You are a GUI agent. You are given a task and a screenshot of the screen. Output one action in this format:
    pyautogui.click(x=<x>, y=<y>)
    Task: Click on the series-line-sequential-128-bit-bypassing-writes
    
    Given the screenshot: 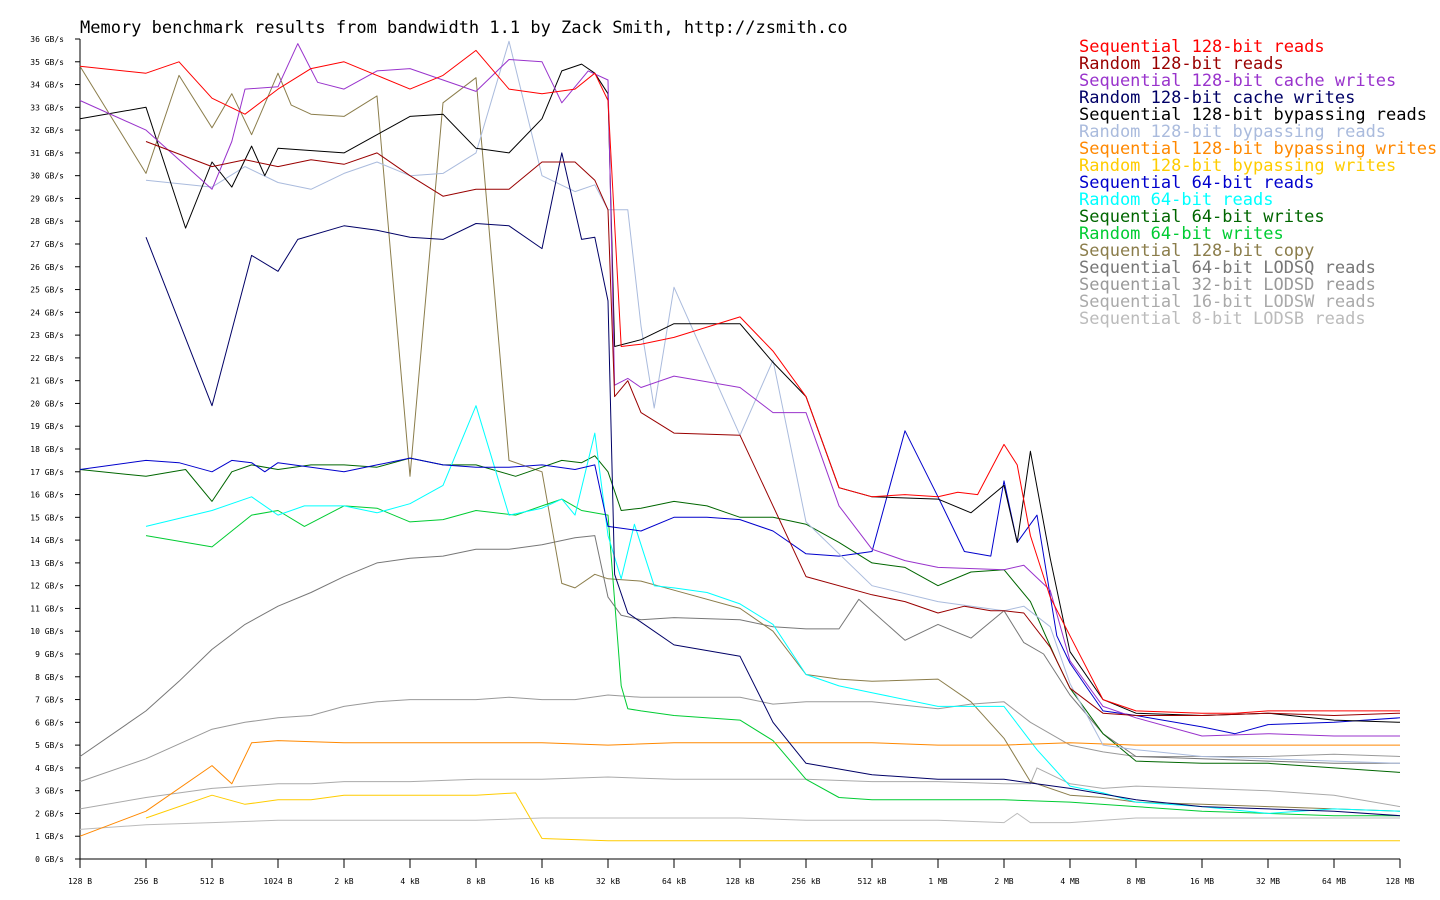 What is the action you would take?
    pyautogui.click(x=739, y=788)
    